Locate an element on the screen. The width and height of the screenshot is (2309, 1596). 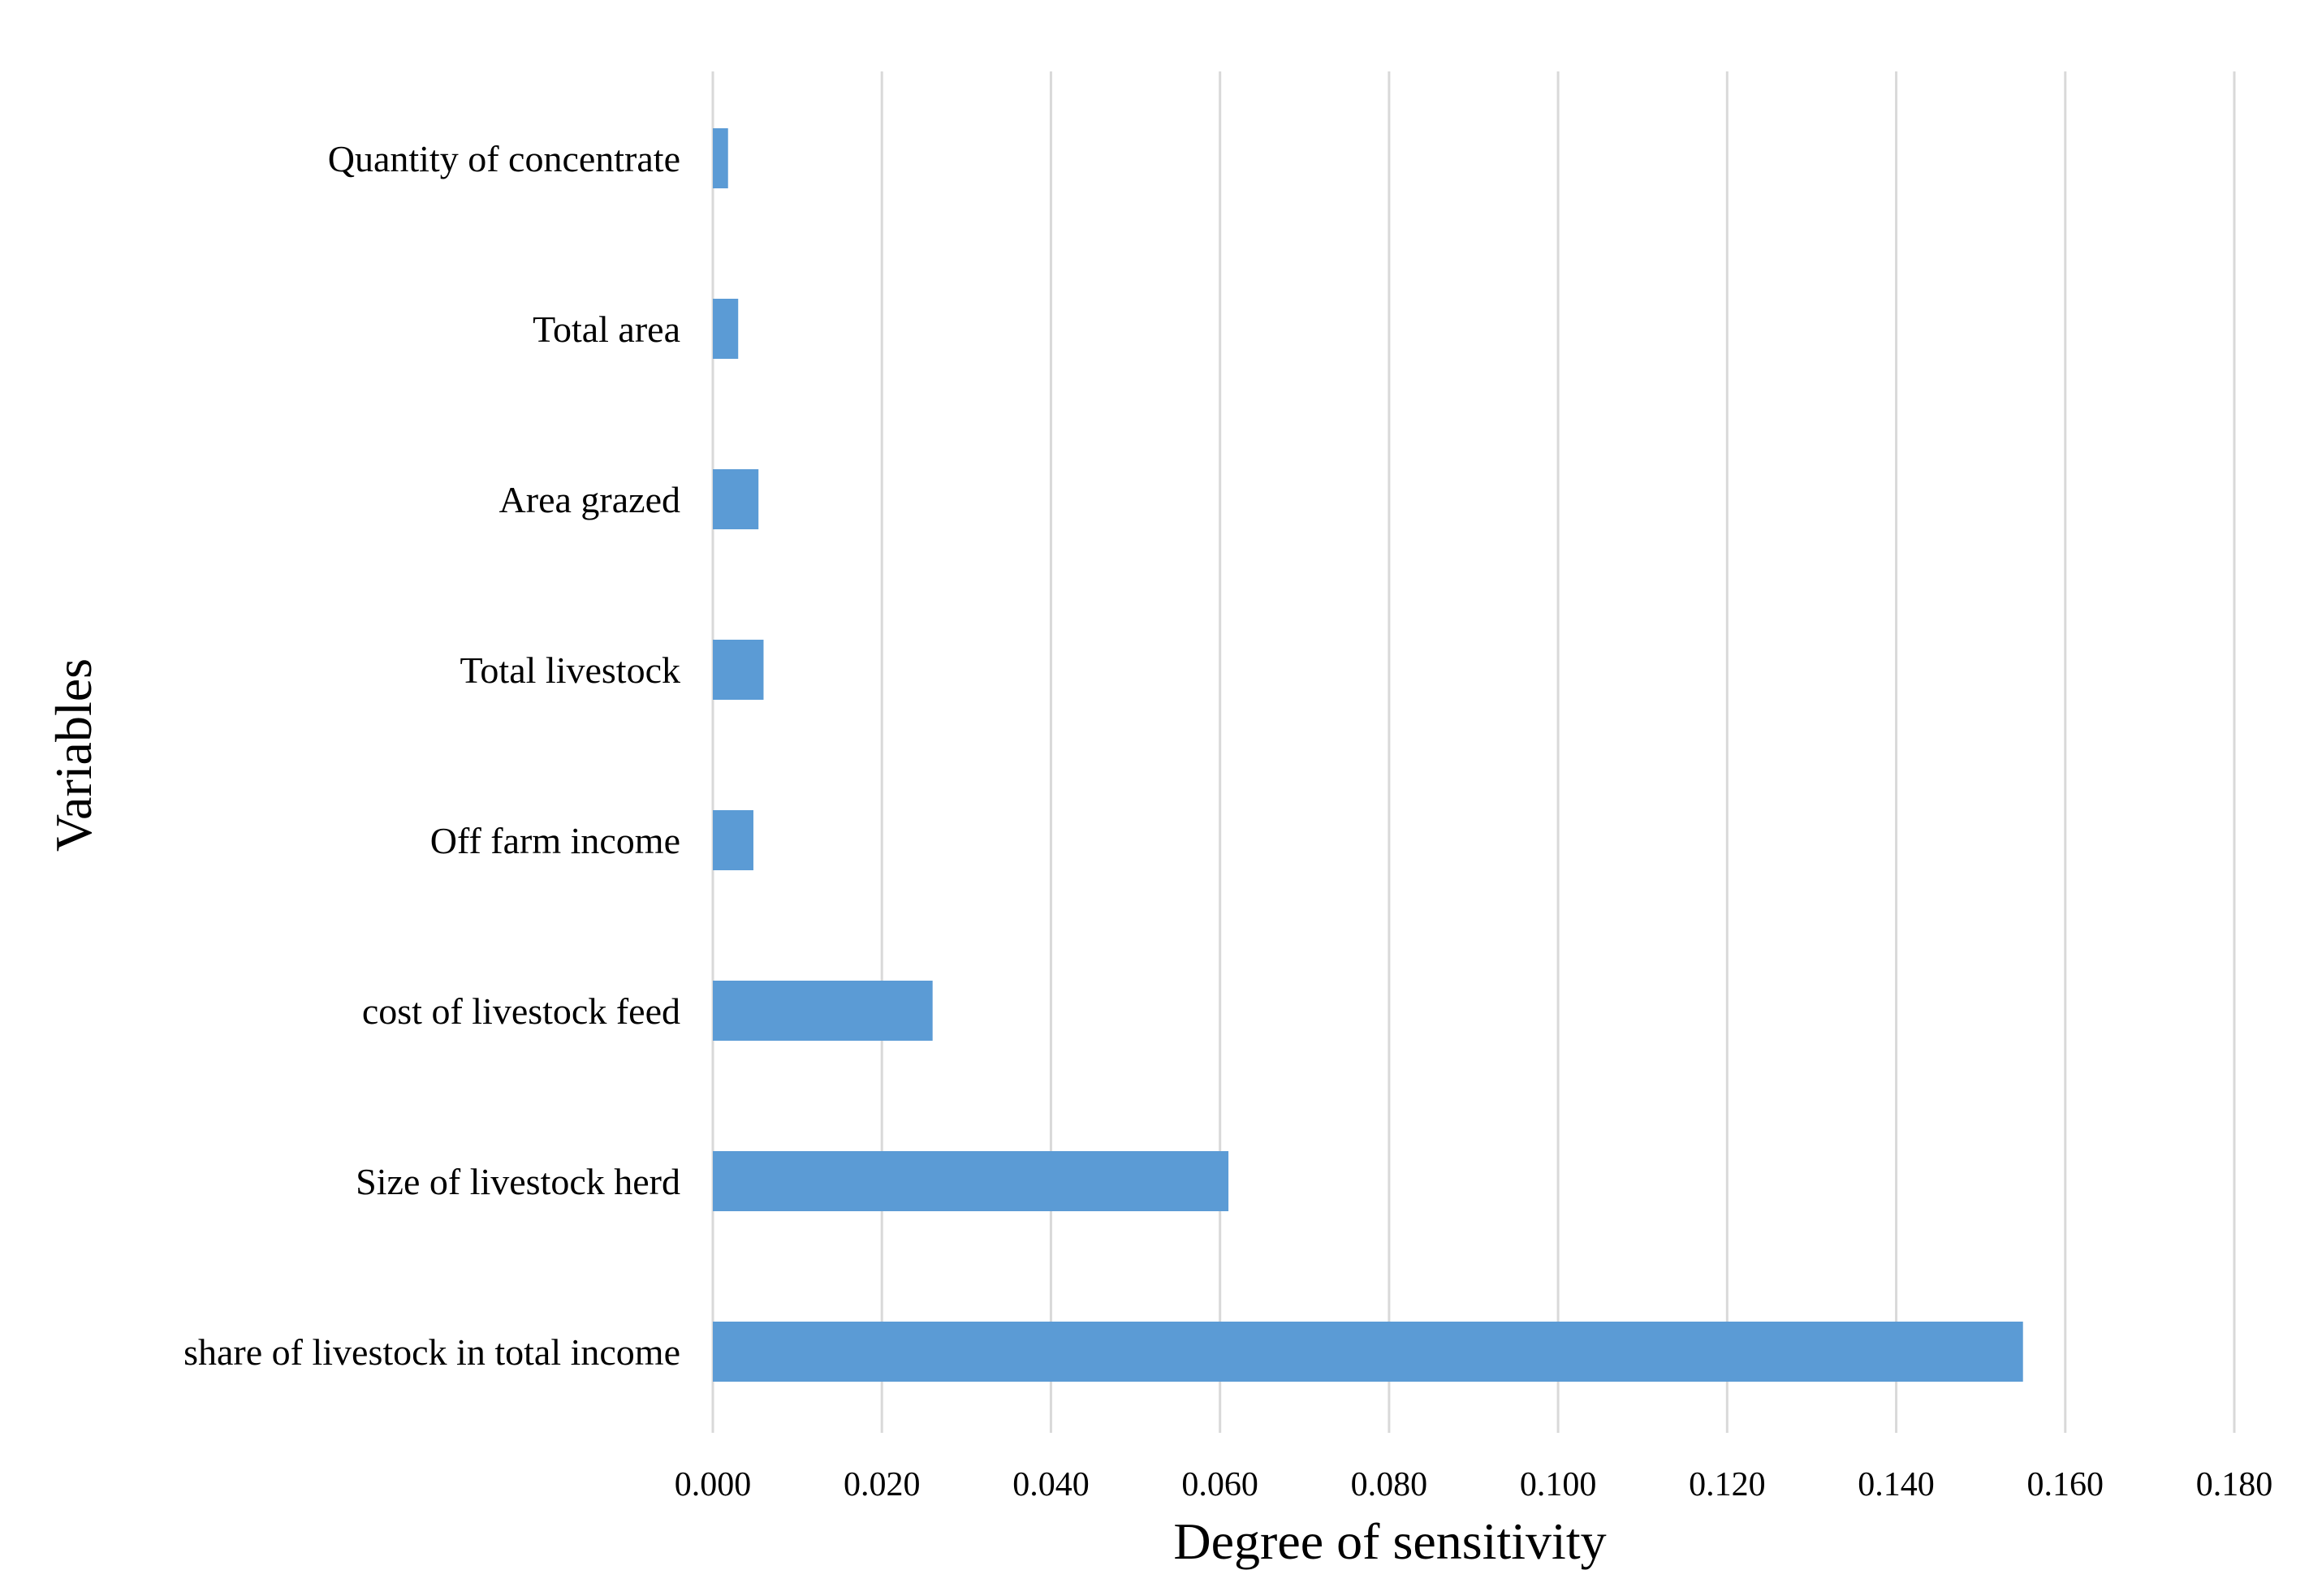
x-axis-title: Degree of sensitivity is located at coordinates (1389, 1541).